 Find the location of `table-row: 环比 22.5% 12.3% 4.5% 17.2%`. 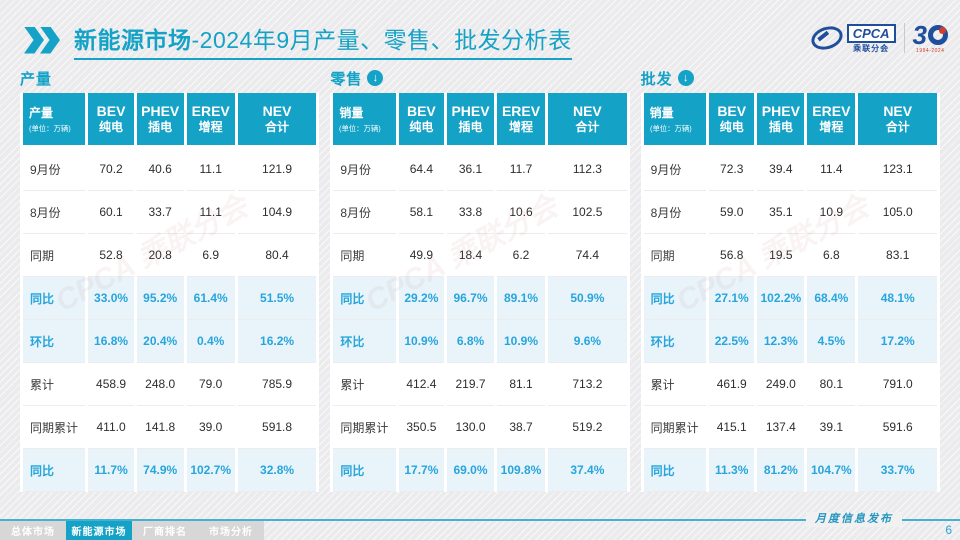

table-row: 环比 22.5% 12.3% 4.5% 17.2% is located at coordinates (790, 341).